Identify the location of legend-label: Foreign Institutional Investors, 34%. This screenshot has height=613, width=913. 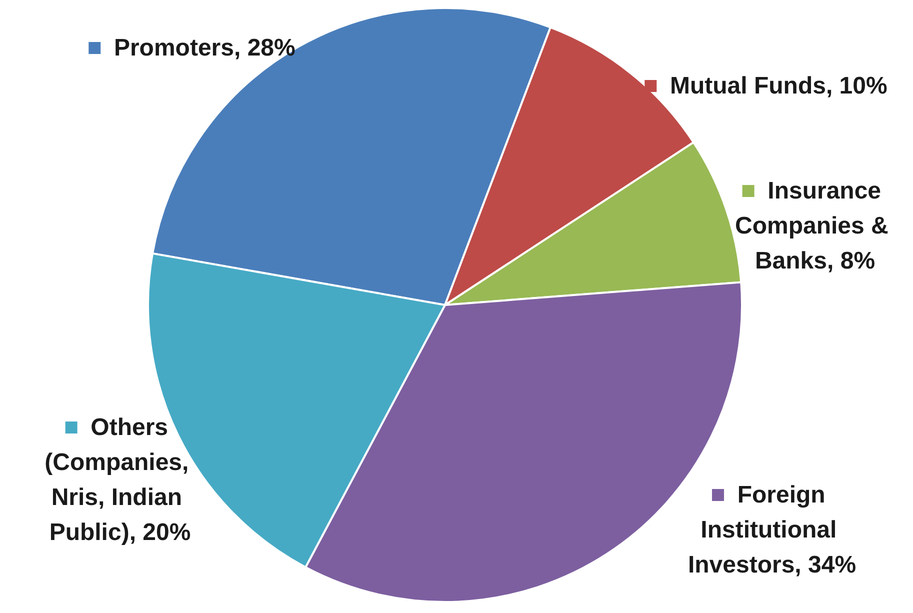
(772, 530).